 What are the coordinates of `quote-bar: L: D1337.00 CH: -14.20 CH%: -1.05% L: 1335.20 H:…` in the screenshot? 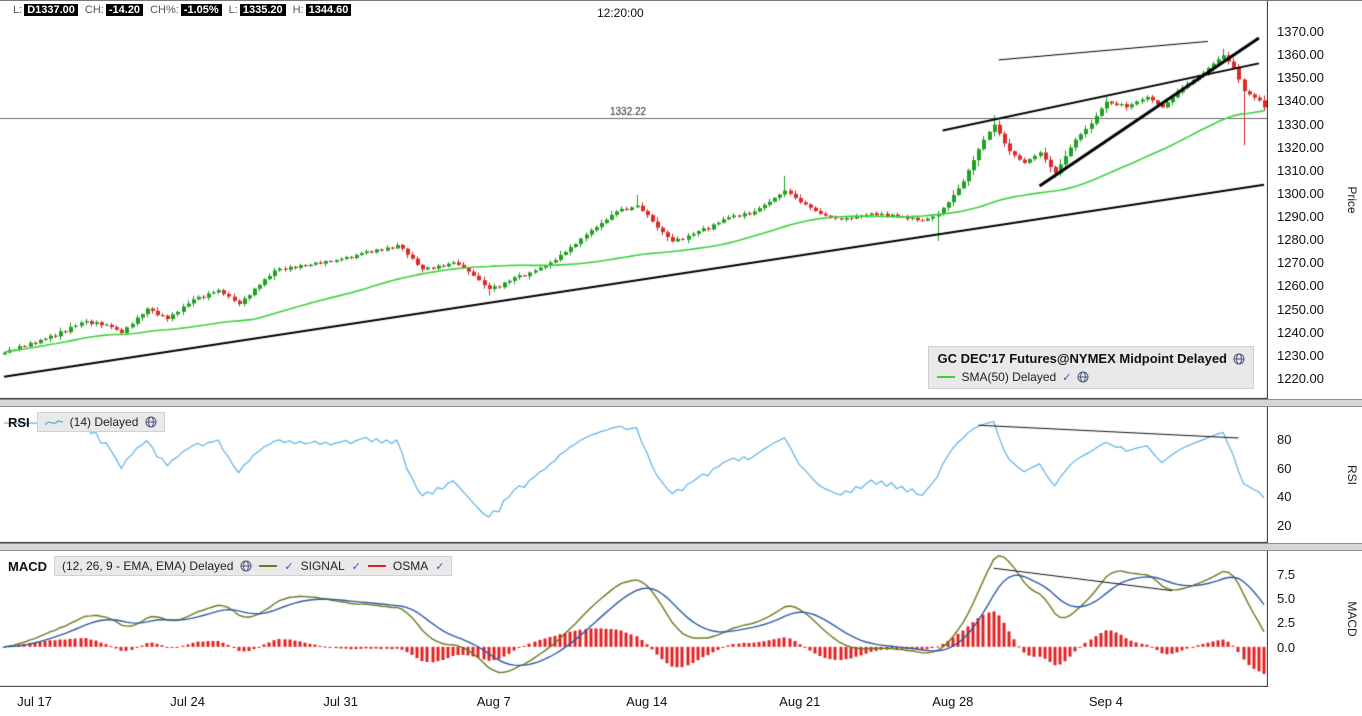 It's located at (179, 10).